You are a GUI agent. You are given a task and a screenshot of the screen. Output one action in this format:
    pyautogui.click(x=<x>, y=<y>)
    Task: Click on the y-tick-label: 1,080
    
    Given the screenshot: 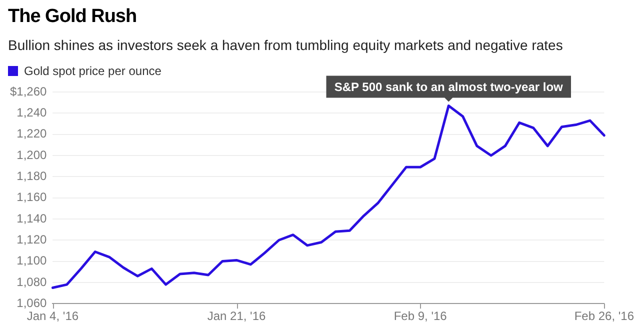 What is the action you would take?
    pyautogui.click(x=32, y=281)
    